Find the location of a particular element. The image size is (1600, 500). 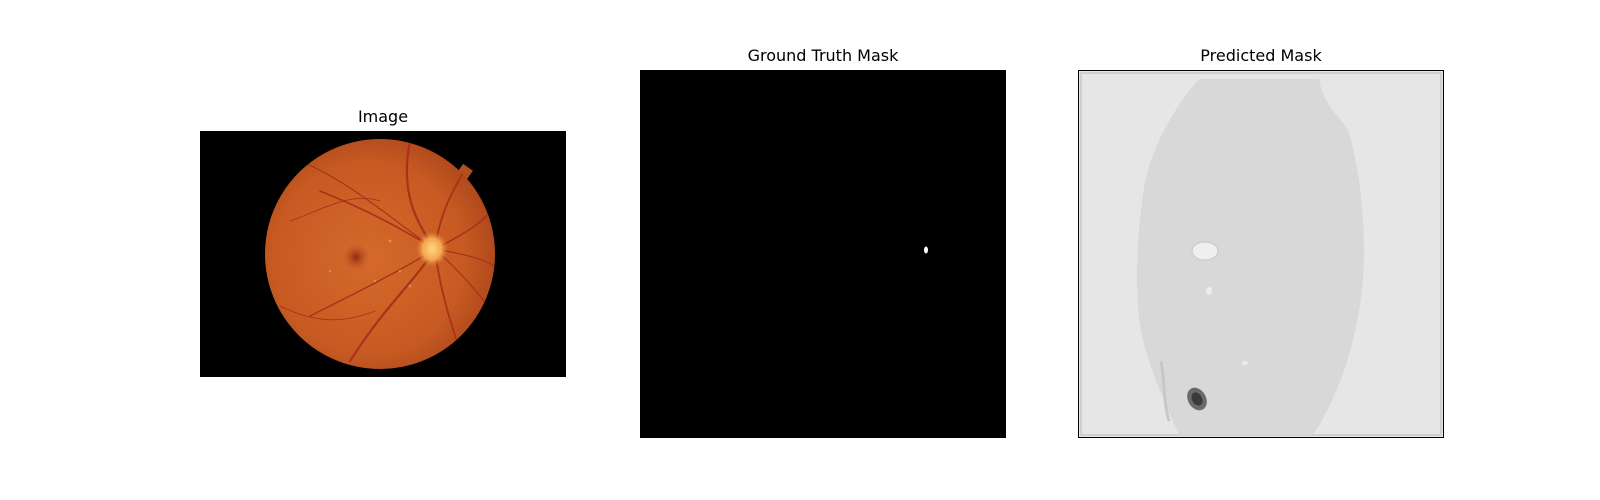

fundus-image is located at coordinates (383, 254).